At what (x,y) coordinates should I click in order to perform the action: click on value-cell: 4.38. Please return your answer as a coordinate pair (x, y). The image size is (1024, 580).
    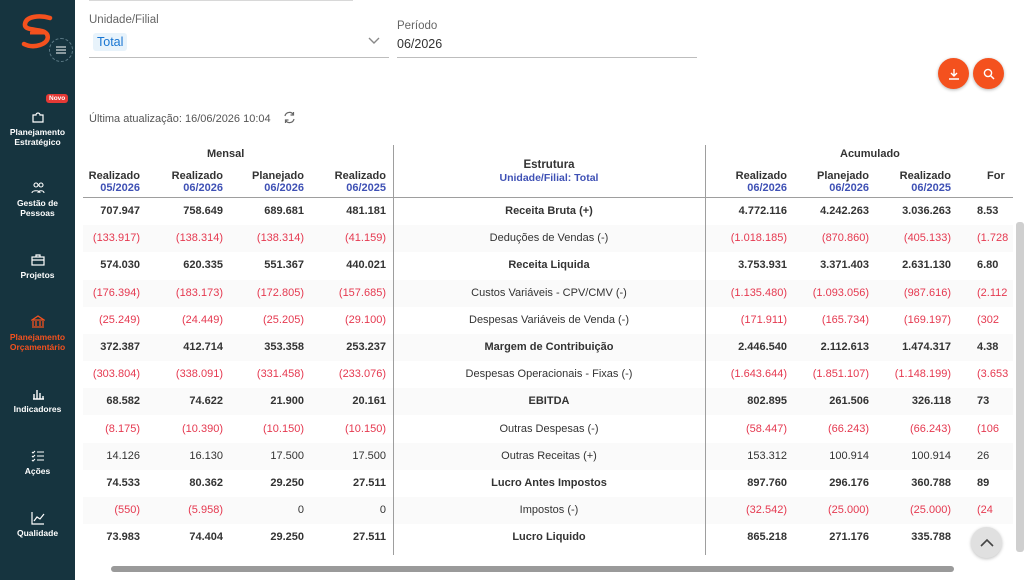
    Looking at the image, I should click on (988, 347).